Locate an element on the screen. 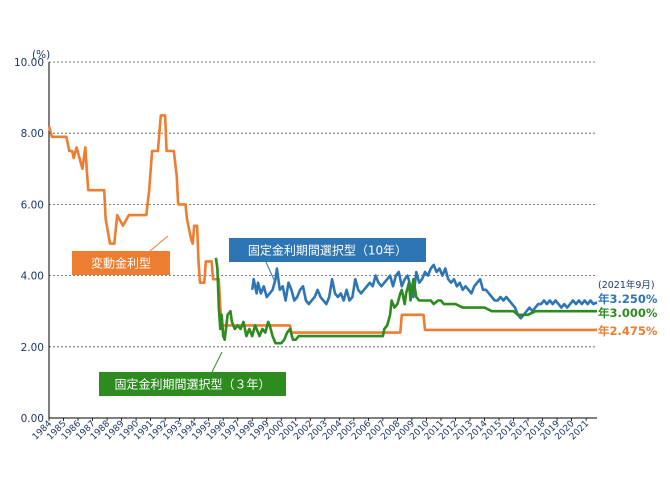 Image resolution: width=670 pixels, height=500 pixels. y-tick-label: 8.00 is located at coordinates (32, 134).